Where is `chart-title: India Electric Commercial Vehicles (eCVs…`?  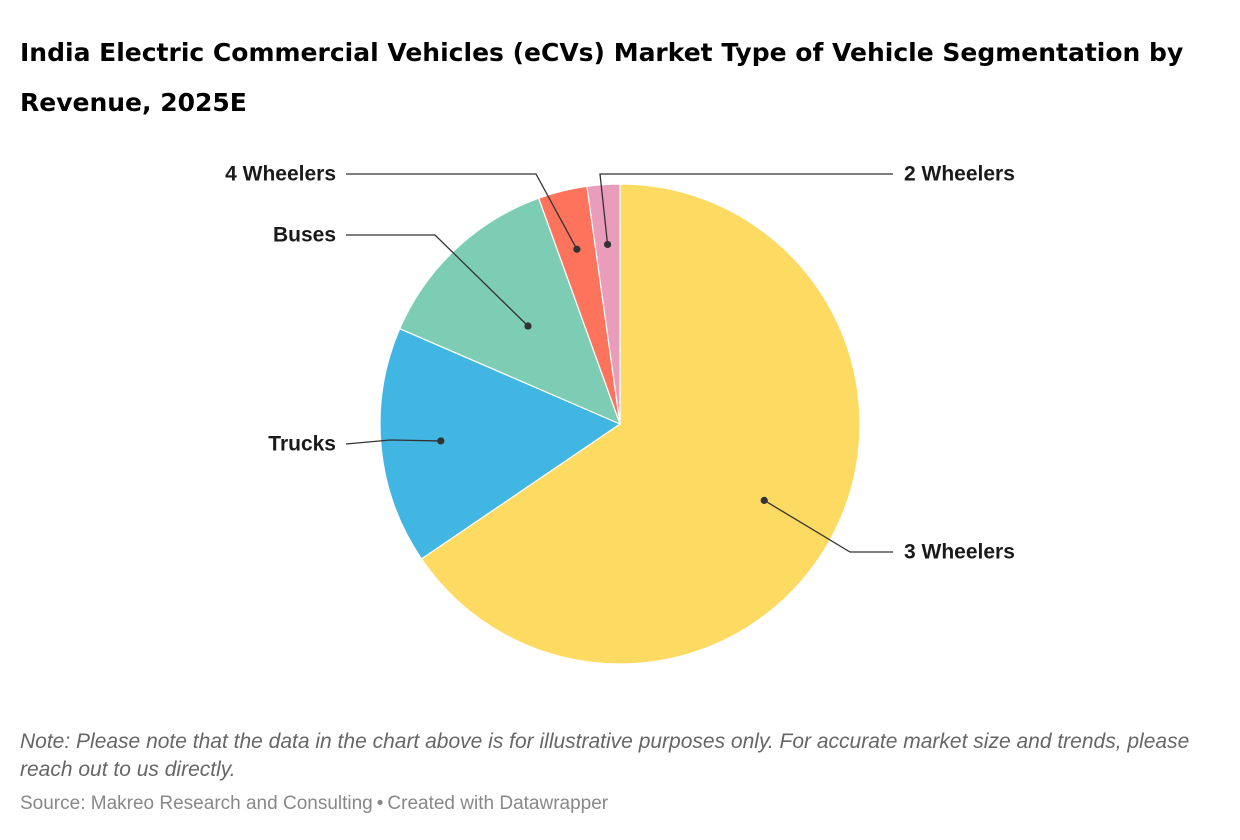 chart-title: India Electric Commercial Vehicles (eCVs… is located at coordinates (602, 77).